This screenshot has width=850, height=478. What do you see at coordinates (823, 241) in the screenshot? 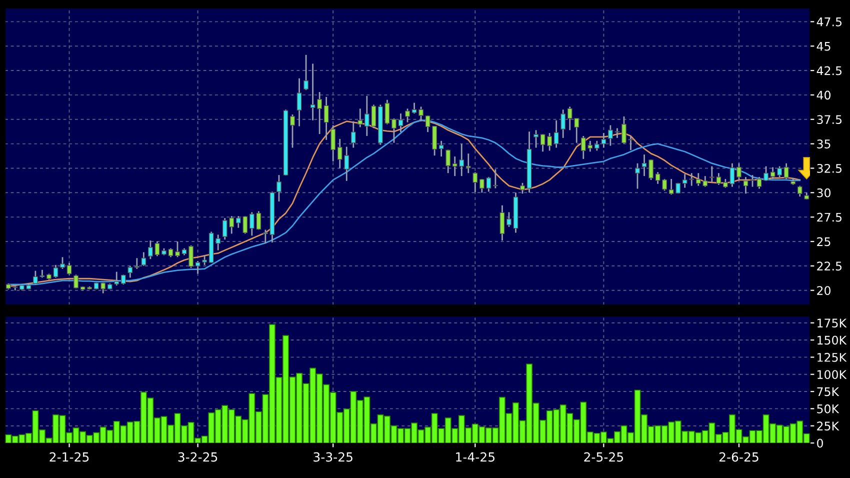
I see `y-tick-label: 25` at bounding box center [823, 241].